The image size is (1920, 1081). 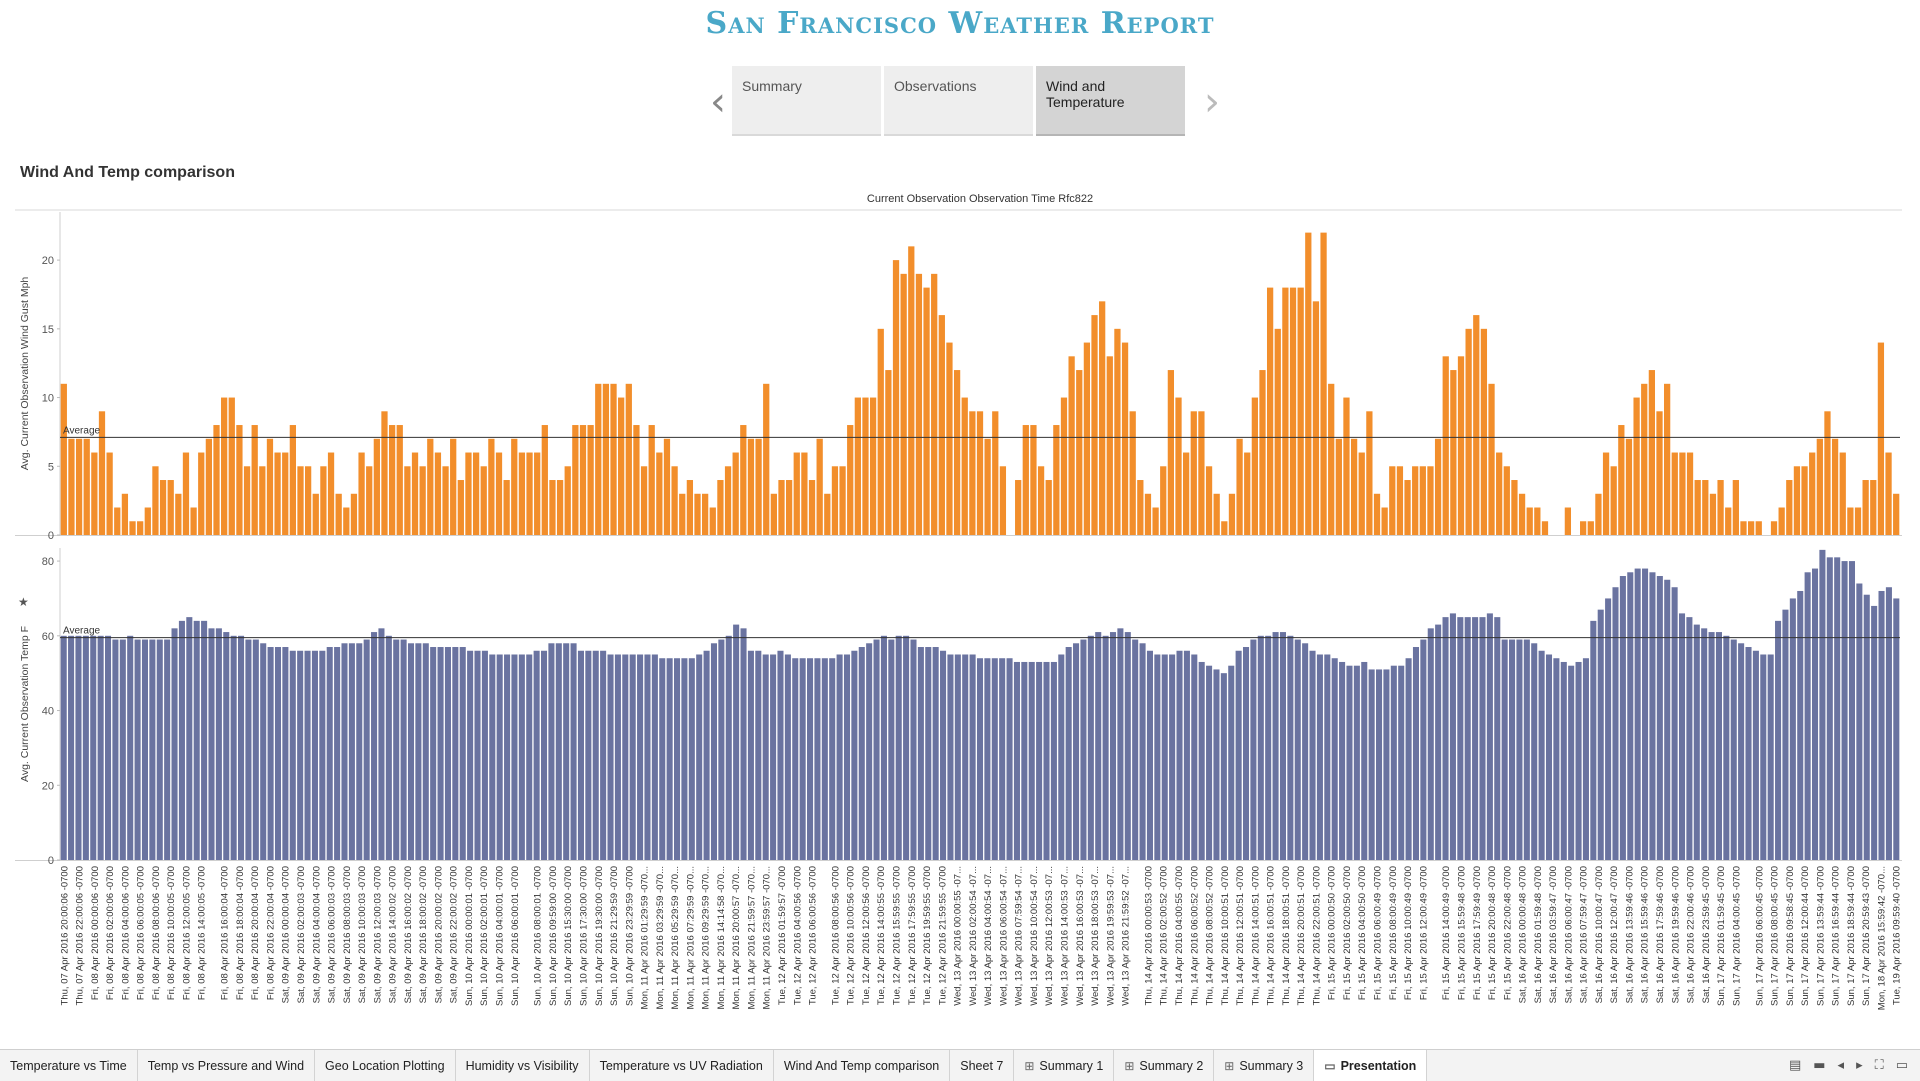 I want to click on story-tab: ▭ Presentation, so click(x=1371, y=1065).